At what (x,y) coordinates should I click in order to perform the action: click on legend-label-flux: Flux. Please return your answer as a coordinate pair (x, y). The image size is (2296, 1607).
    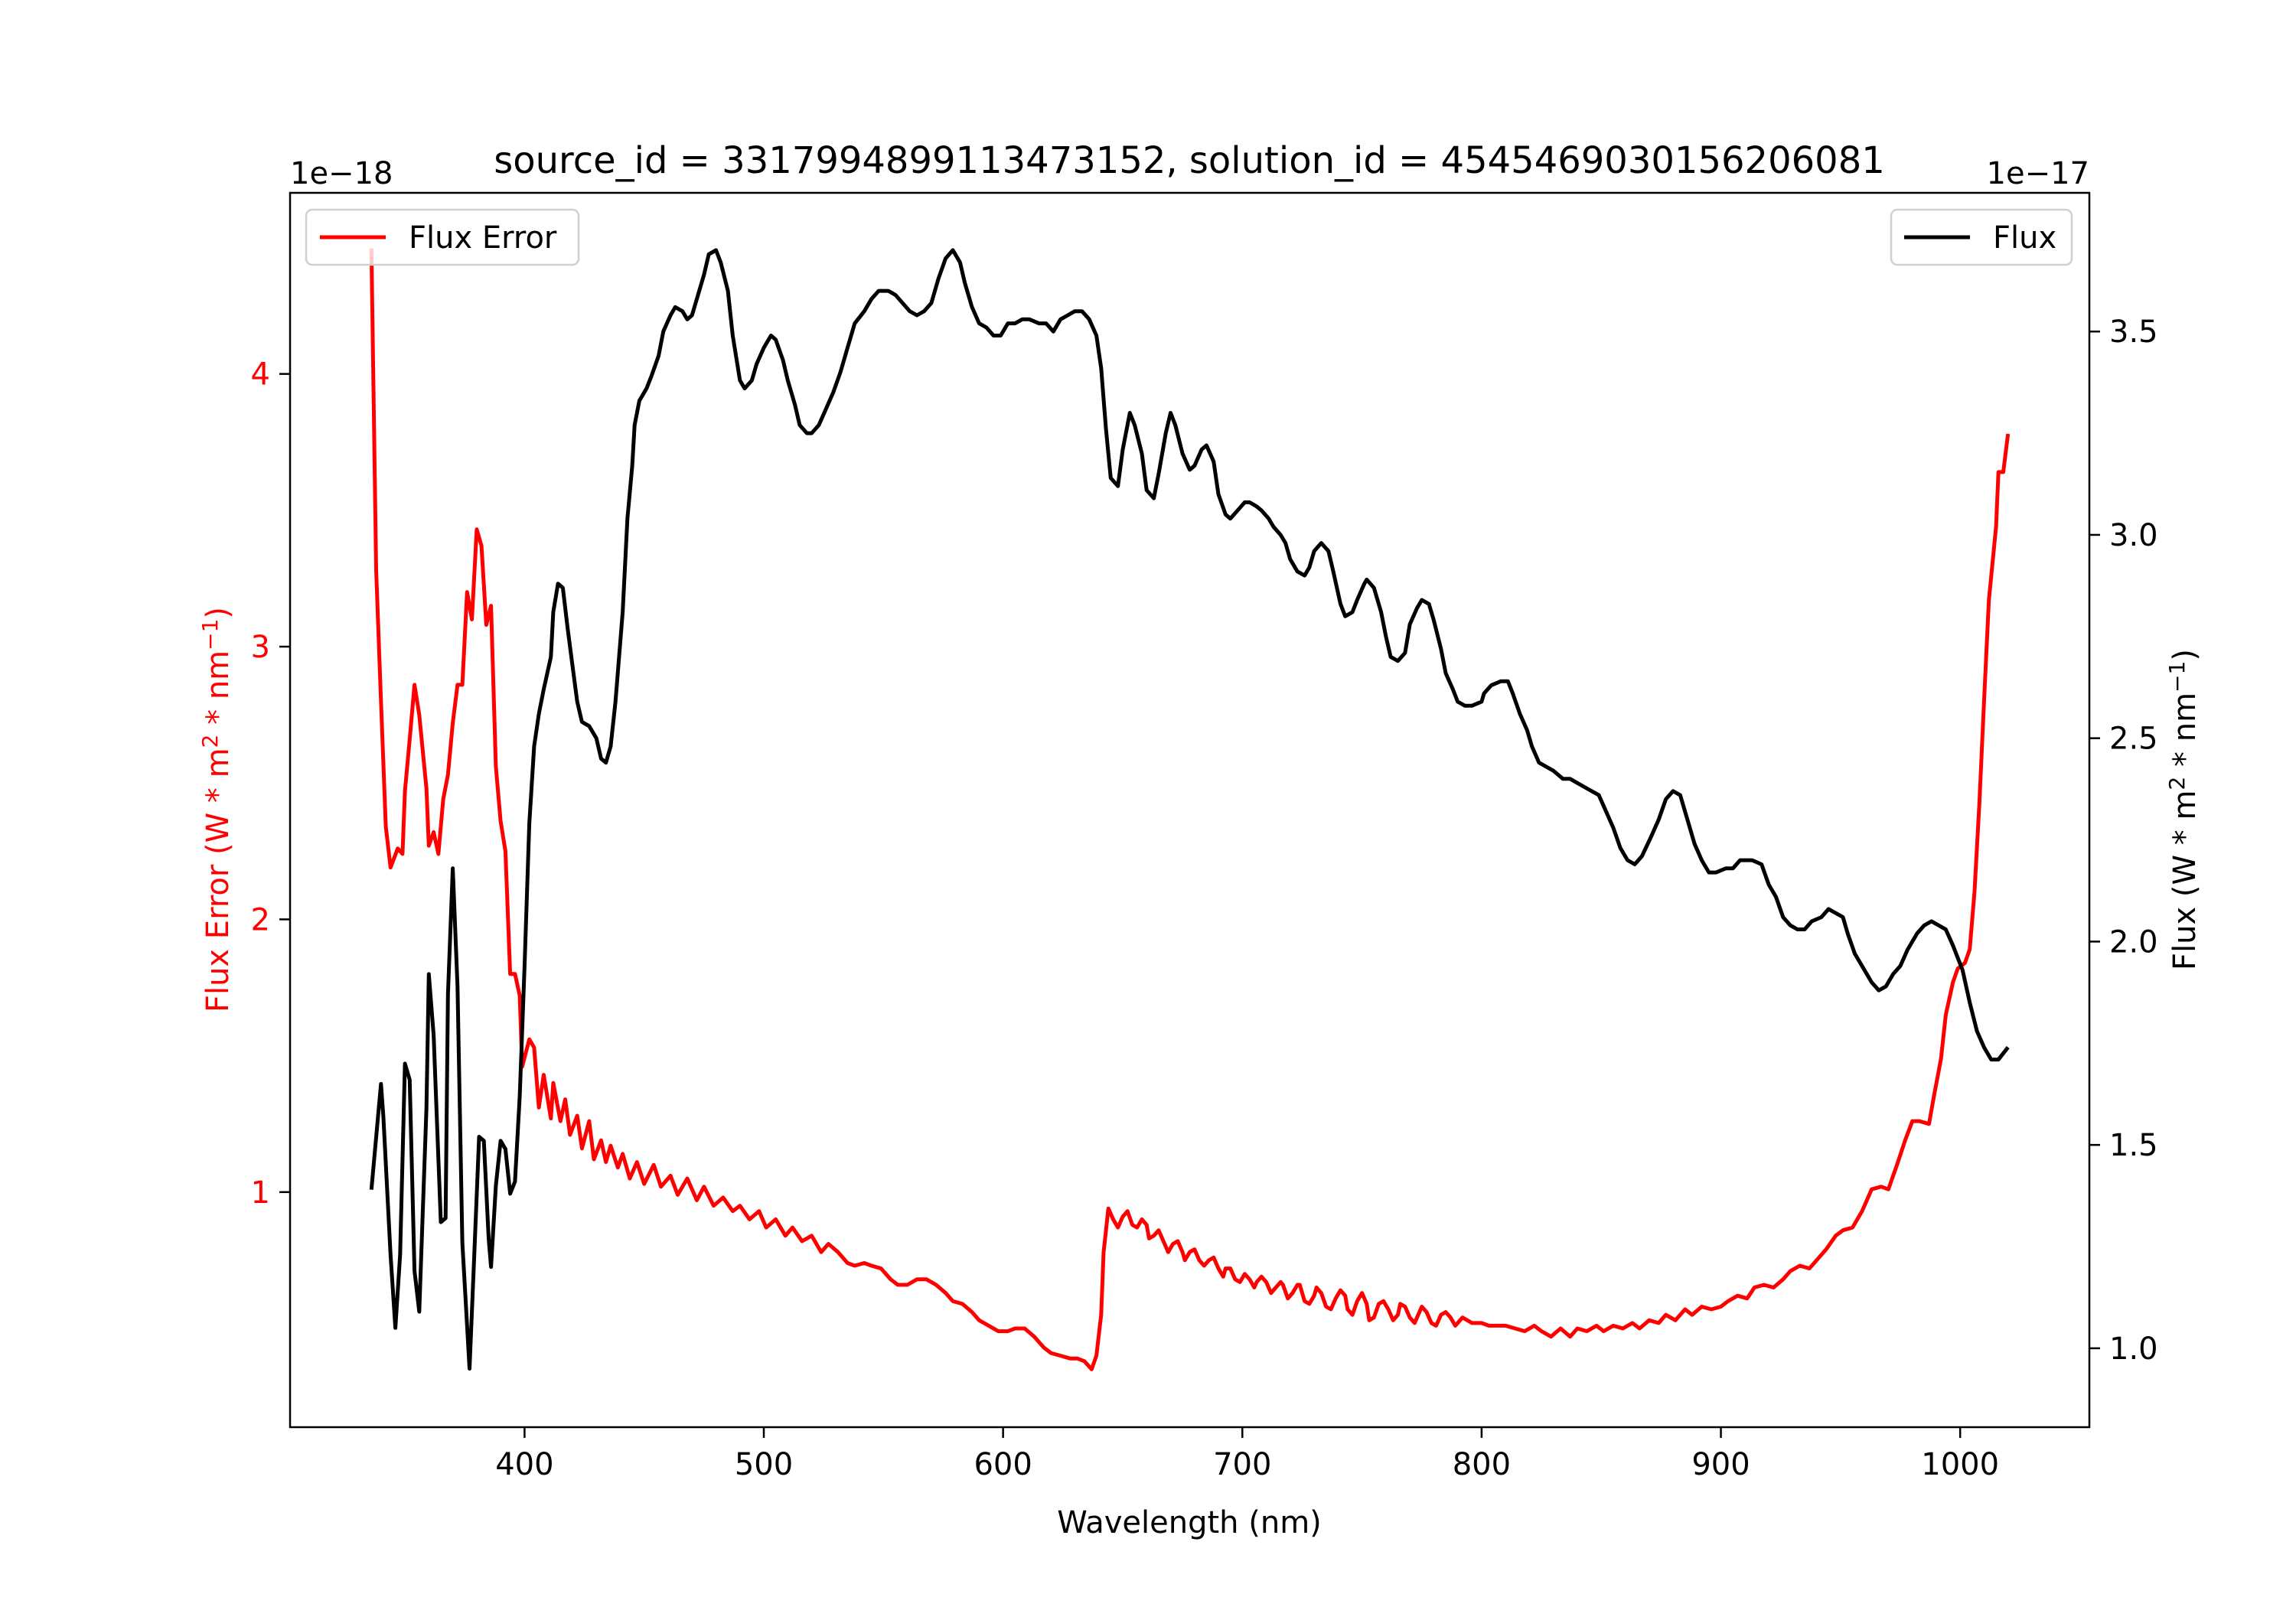
    Looking at the image, I should click on (2024, 238).